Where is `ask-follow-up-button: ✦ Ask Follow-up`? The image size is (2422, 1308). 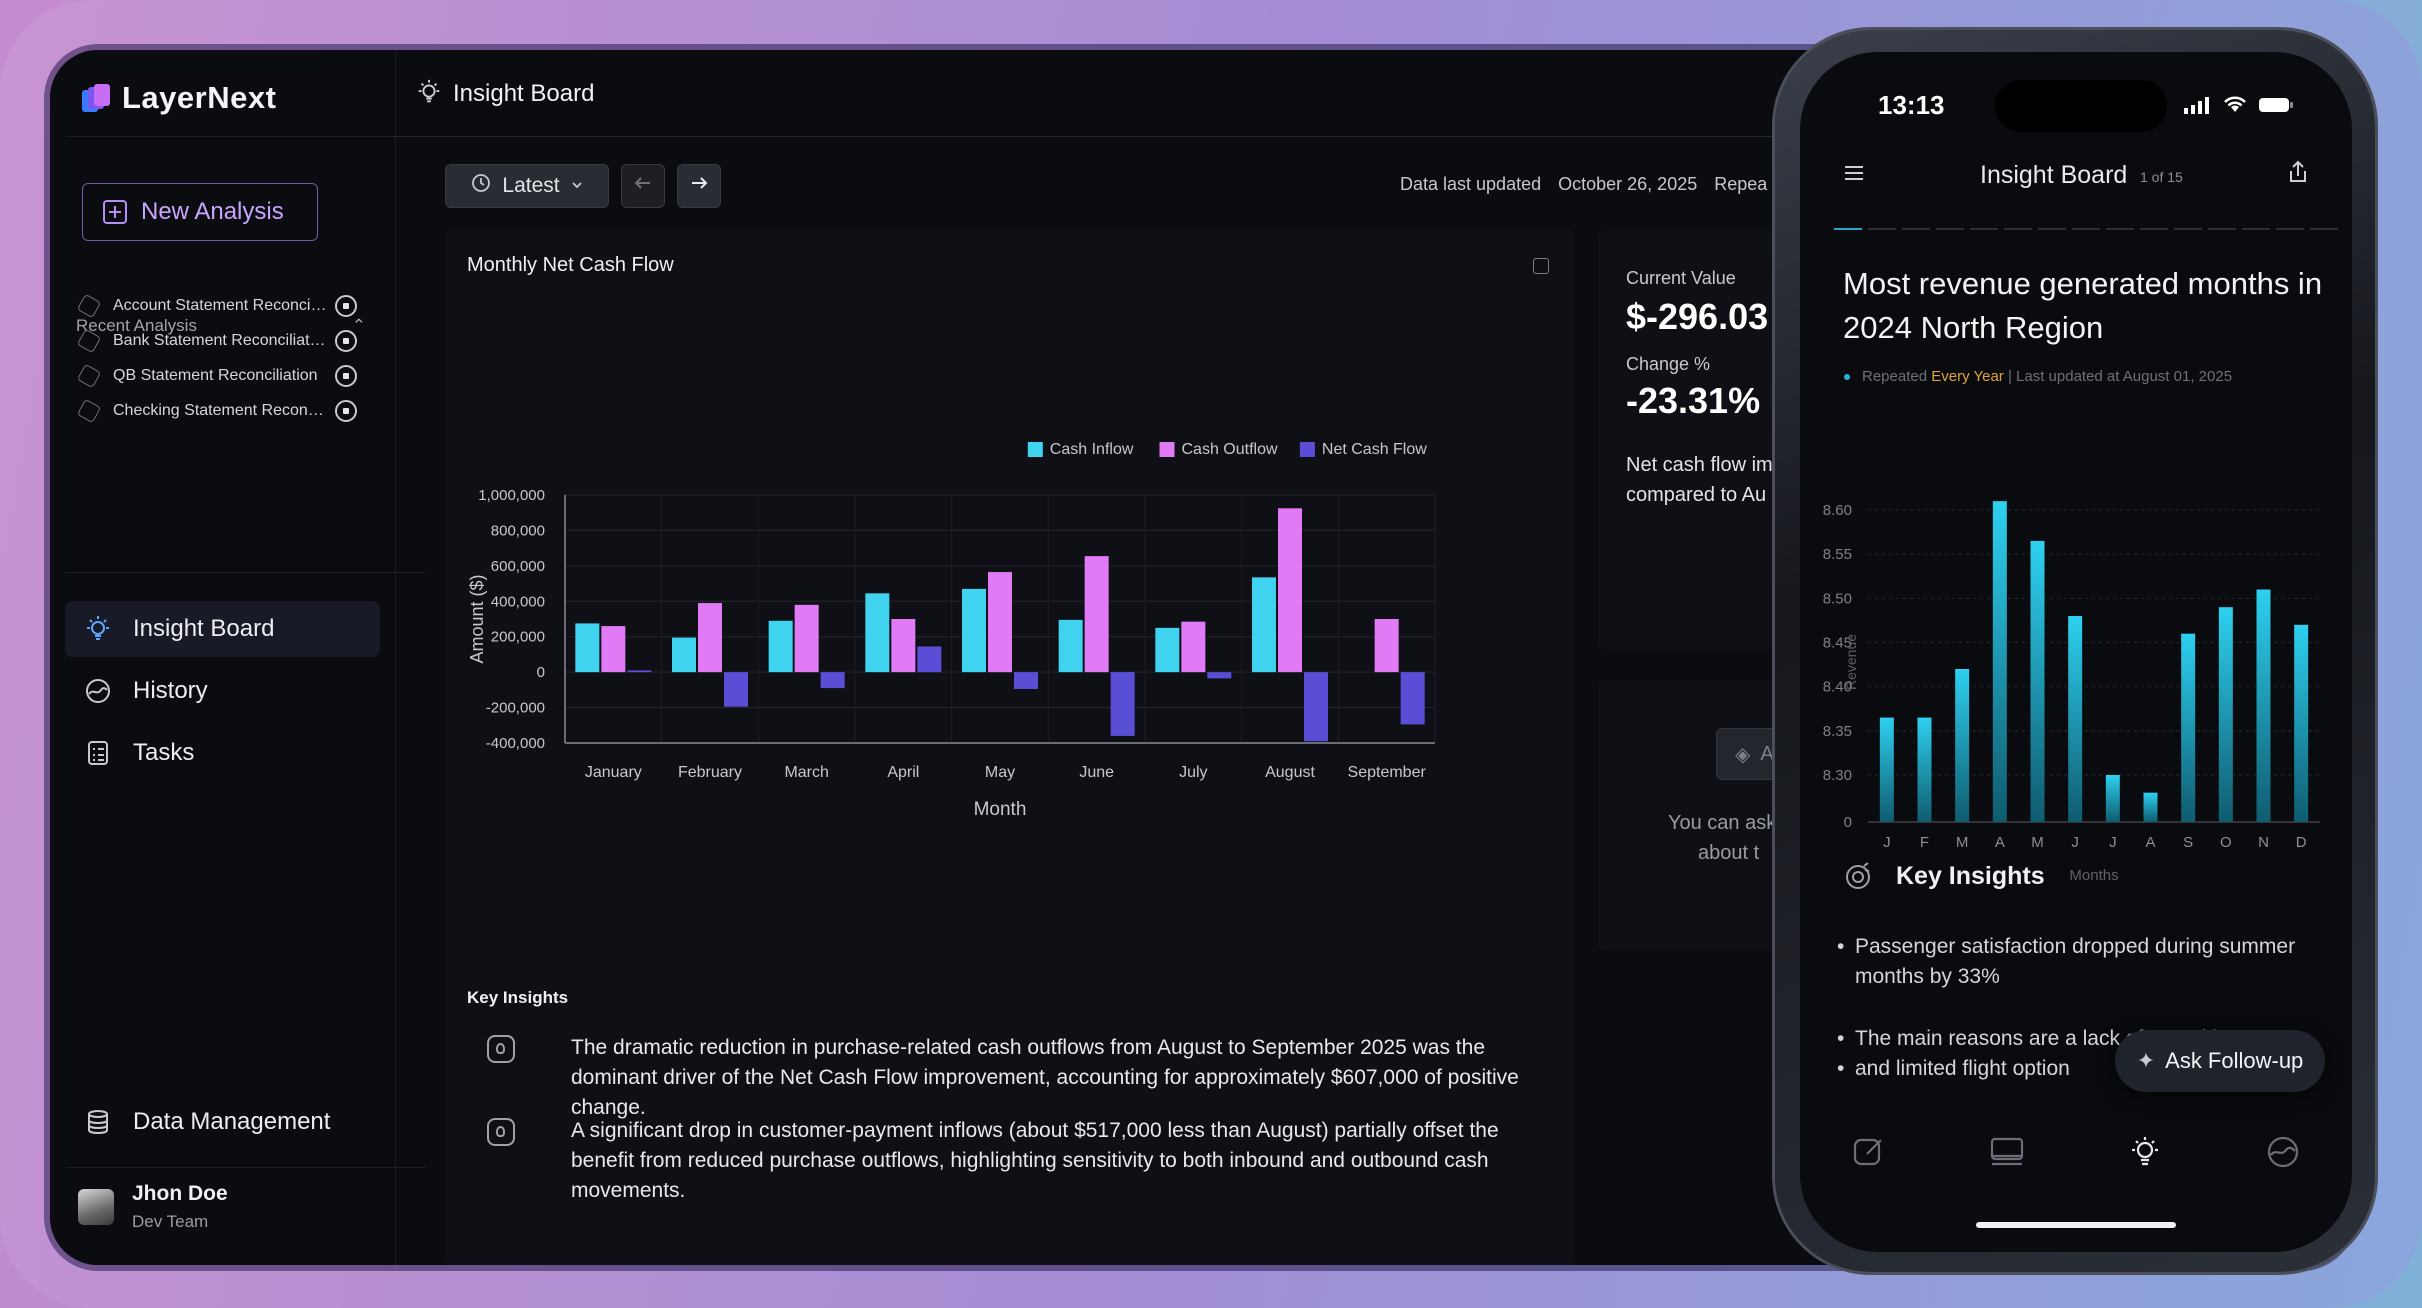 ask-follow-up-button: ✦ Ask Follow-up is located at coordinates (2220, 1061).